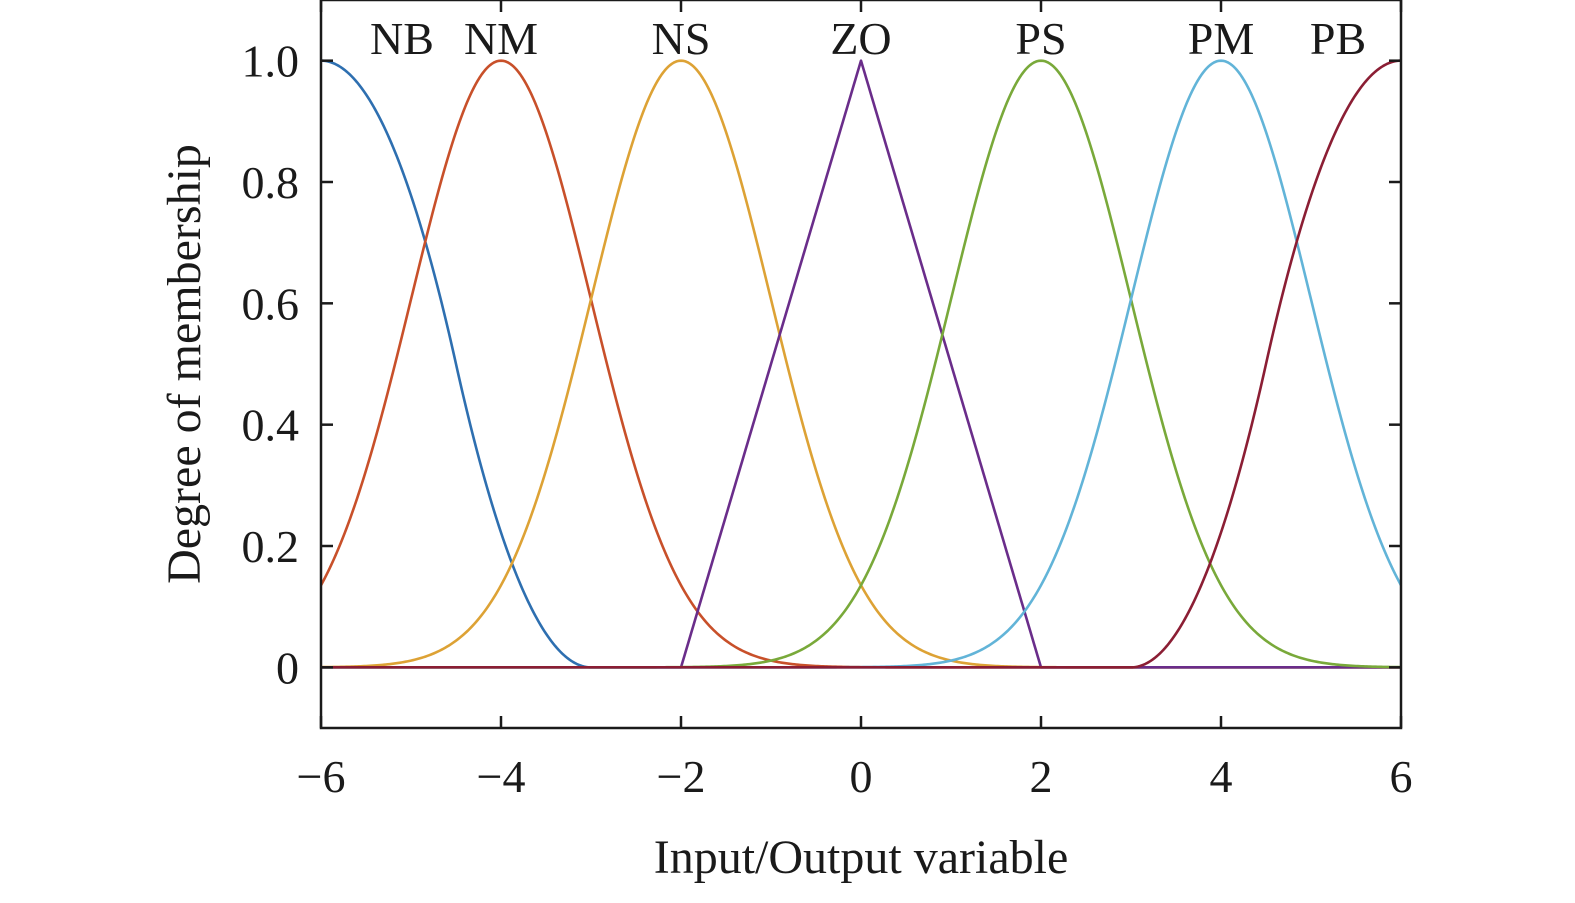 The height and width of the screenshot is (903, 1575). Describe the element at coordinates (271, 61) in the screenshot. I see `y-tick-label: 1.0` at that location.